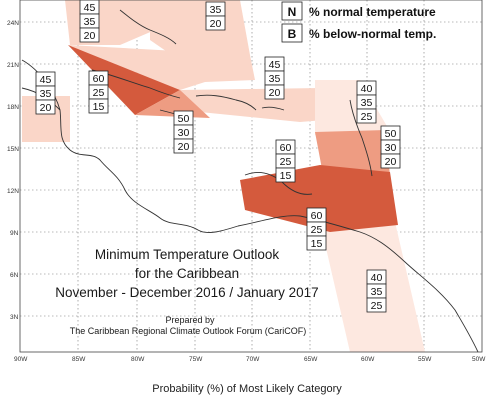  Describe the element at coordinates (184, 119) in the screenshot. I see `prob-value-jamaica: 50` at that location.